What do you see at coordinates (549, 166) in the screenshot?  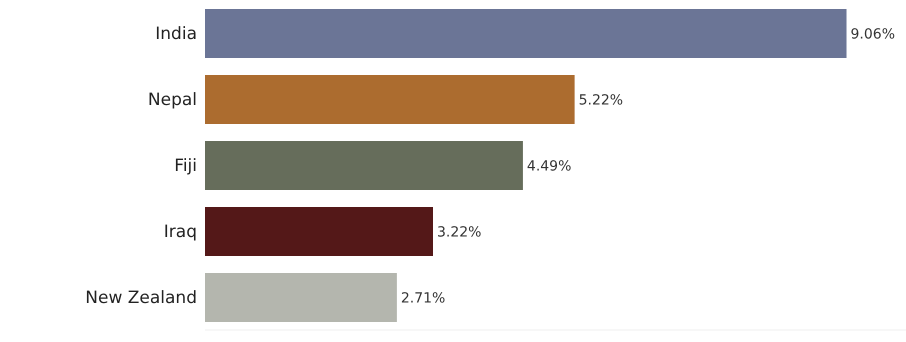 I see `data-label: 4.49%` at bounding box center [549, 166].